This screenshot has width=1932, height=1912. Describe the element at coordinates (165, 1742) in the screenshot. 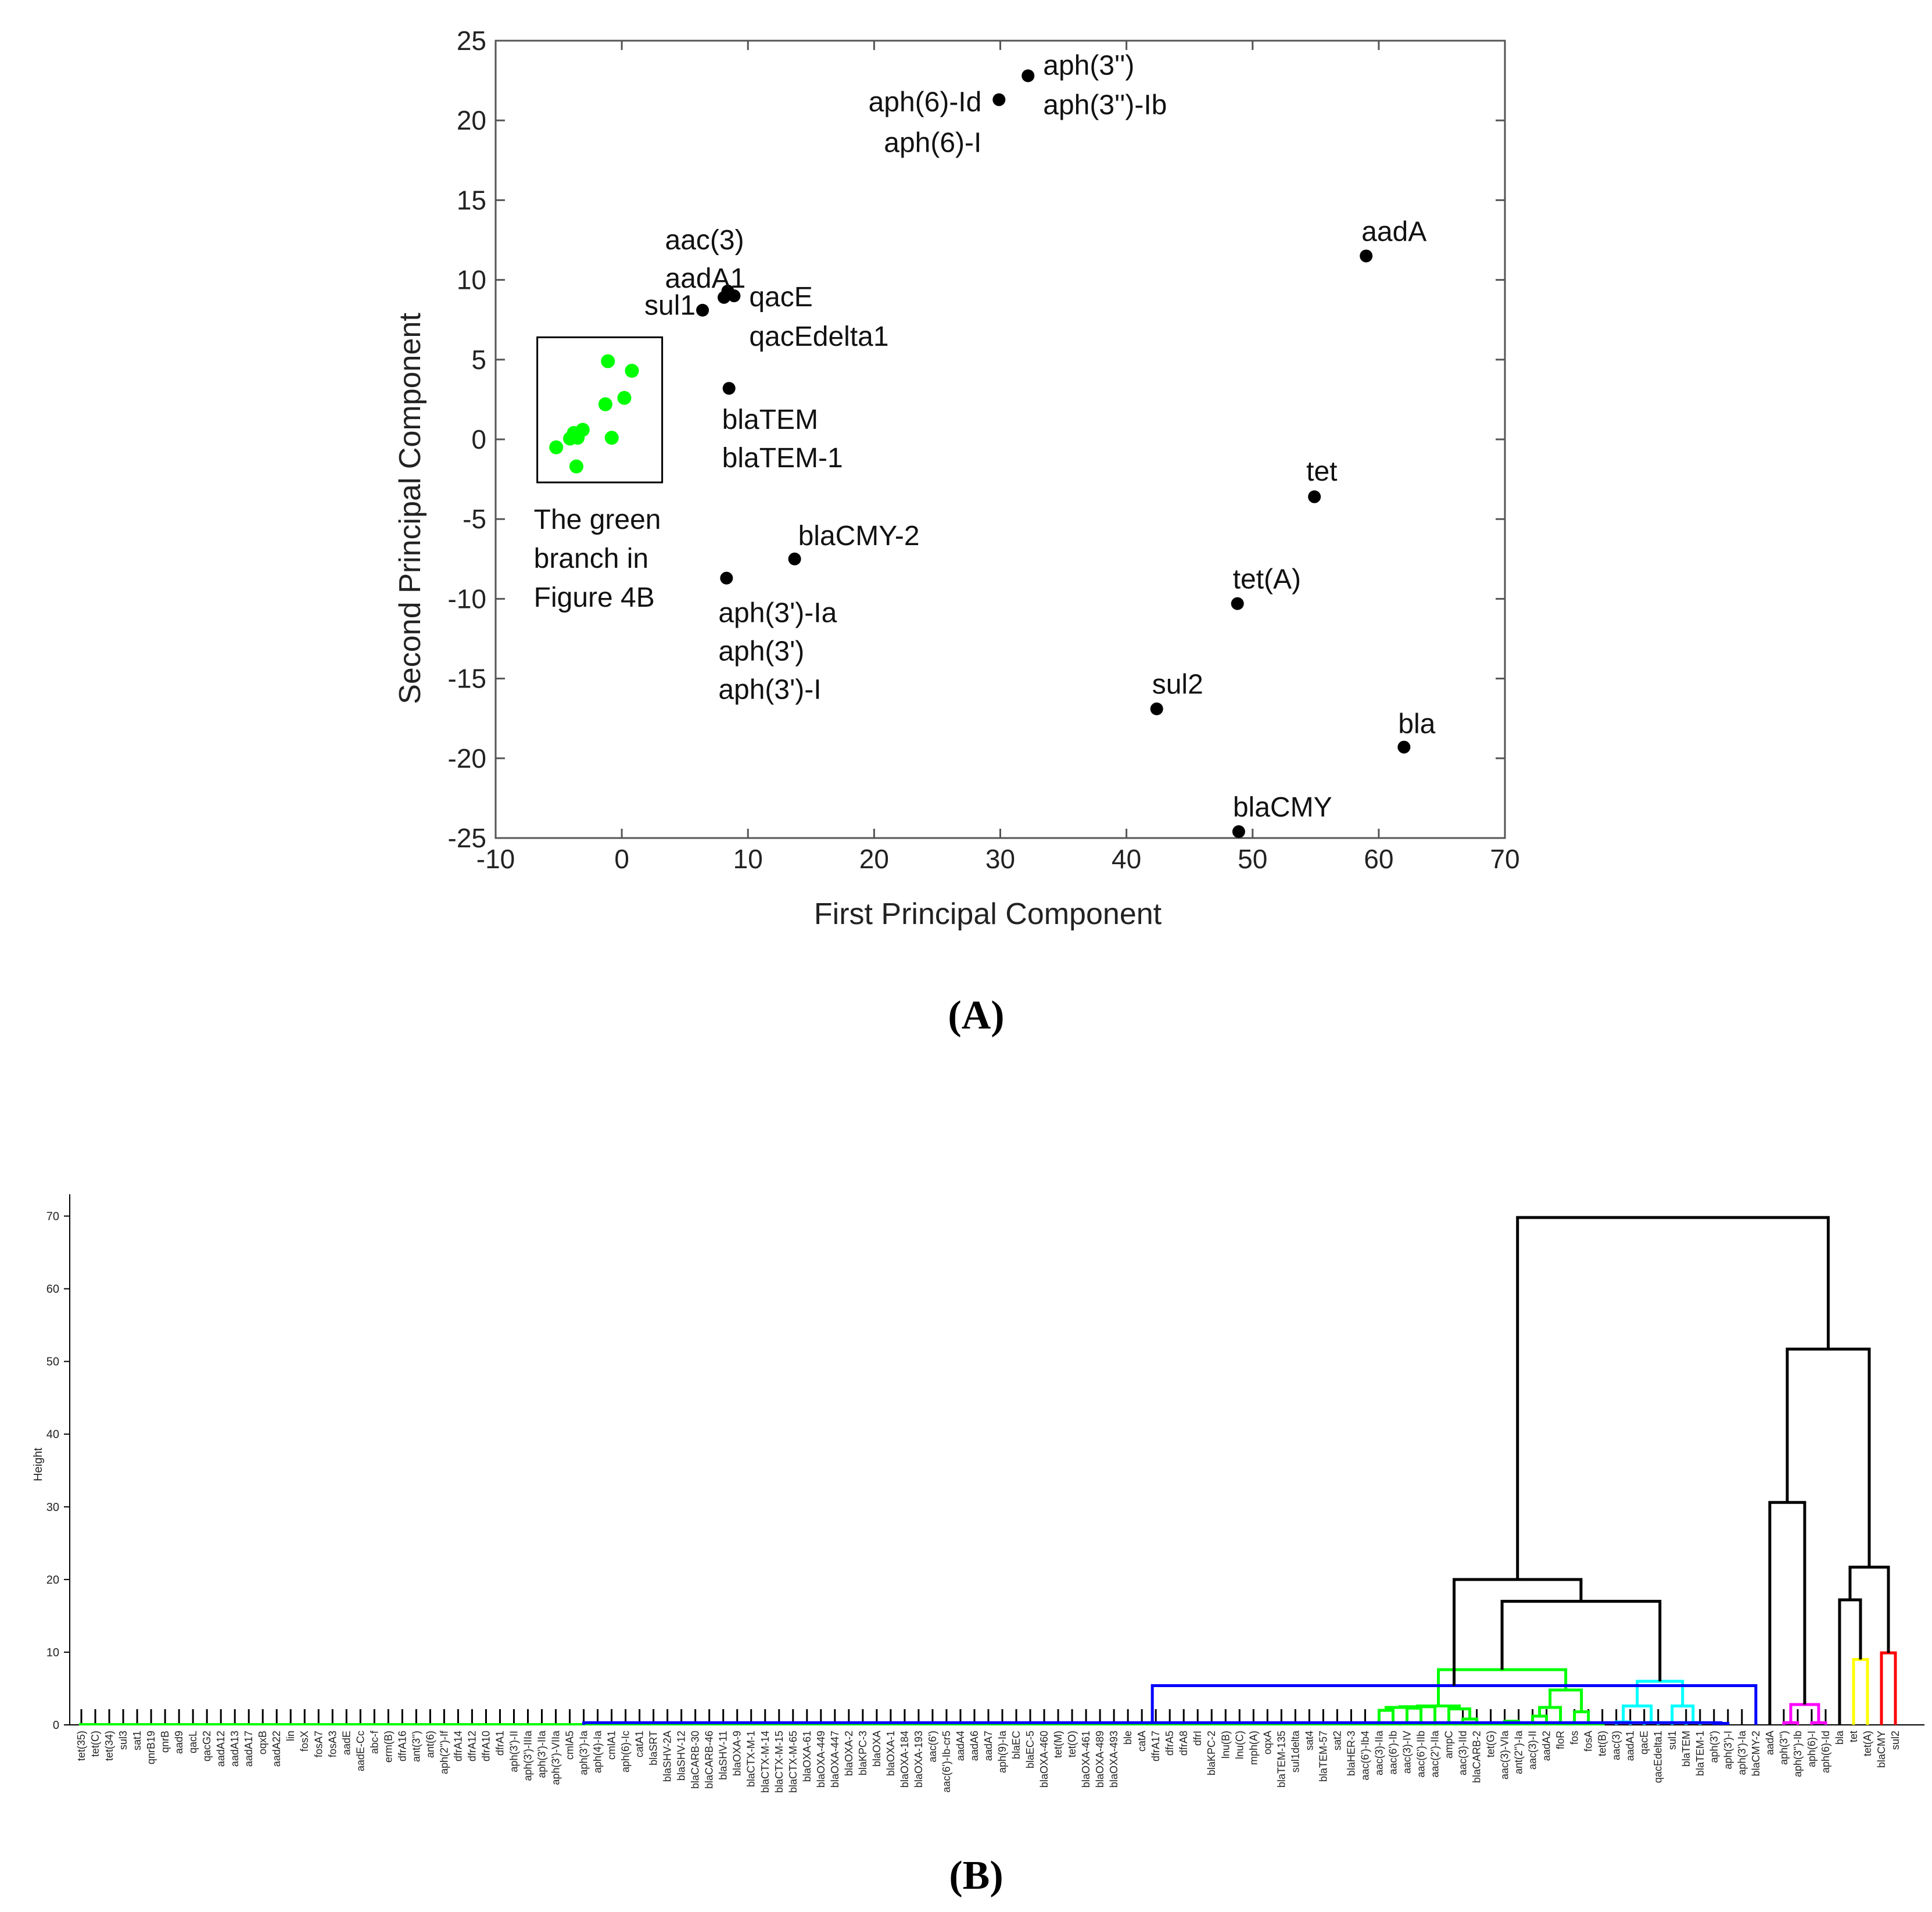

I see `leaf-label: qnrB` at that location.